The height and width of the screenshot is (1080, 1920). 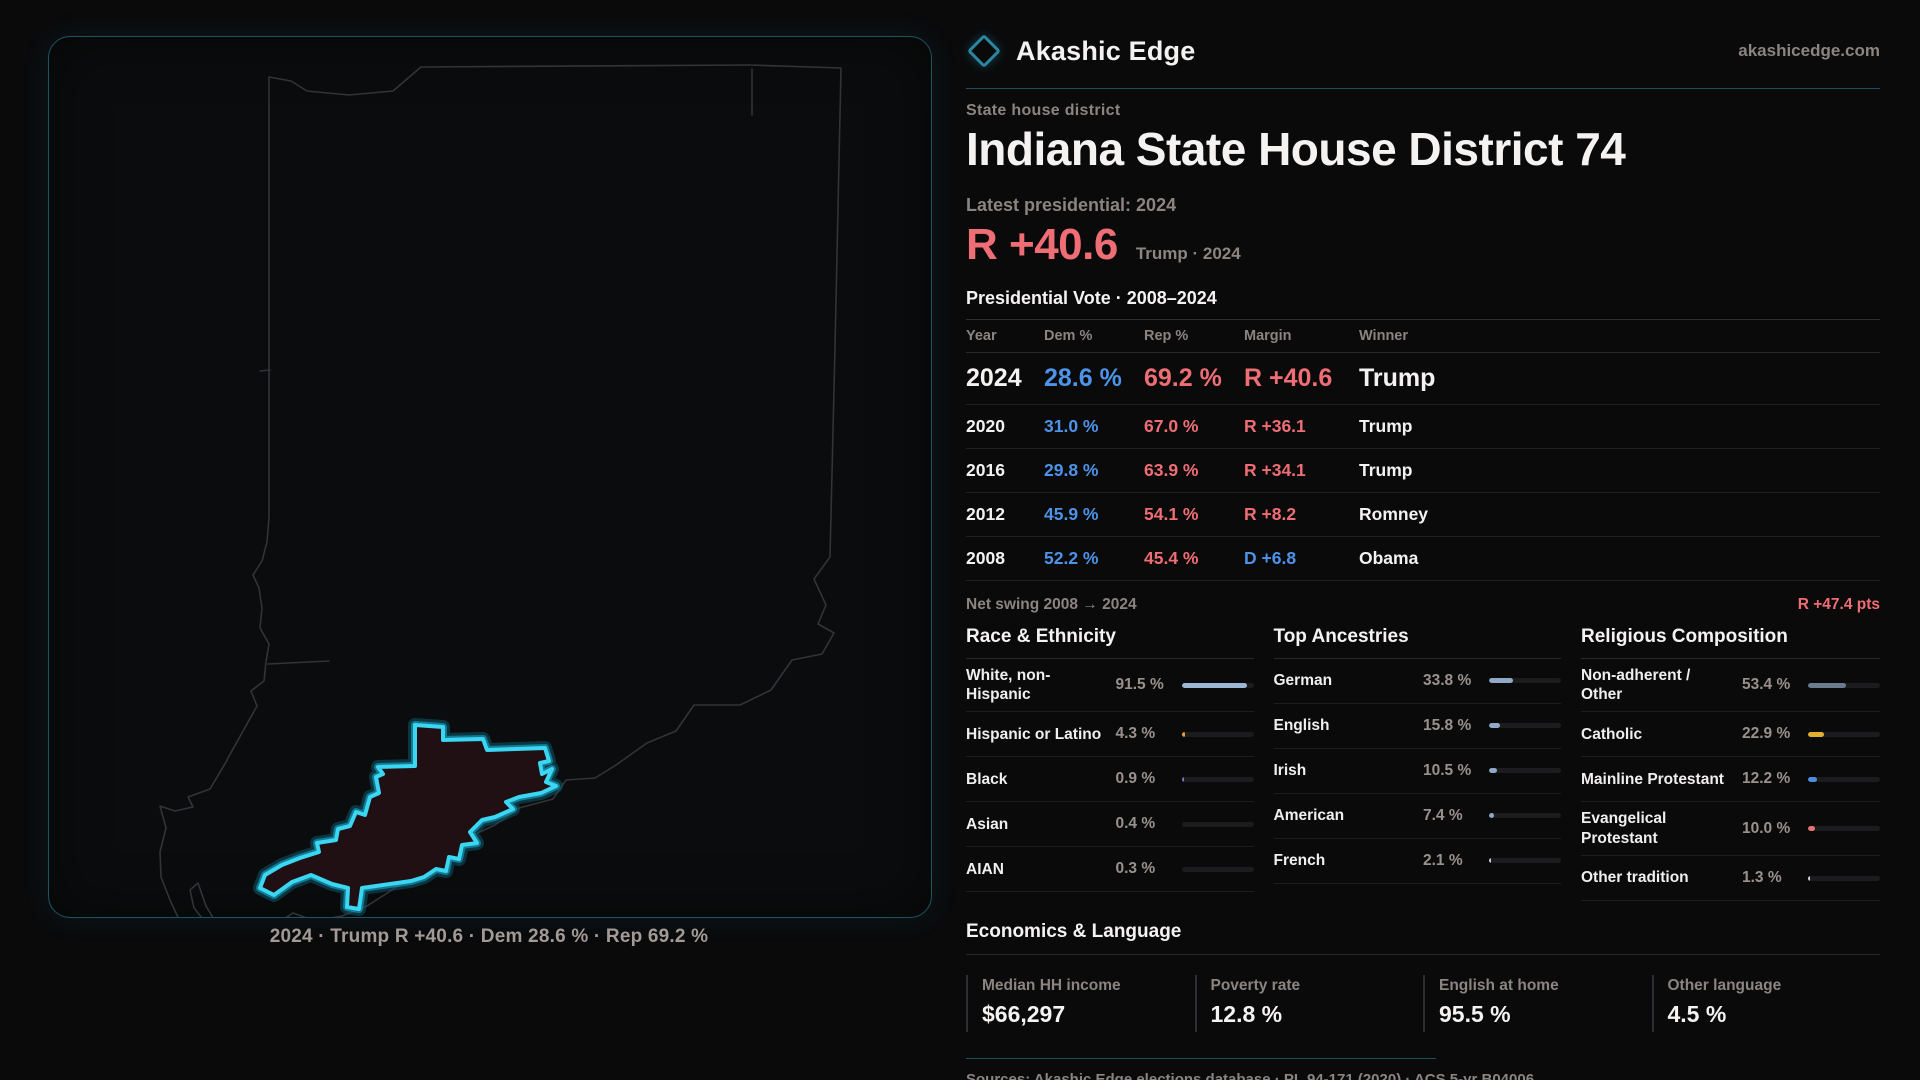 What do you see at coordinates (1417, 642) in the screenshot?
I see `section-title: Top Ancestries` at bounding box center [1417, 642].